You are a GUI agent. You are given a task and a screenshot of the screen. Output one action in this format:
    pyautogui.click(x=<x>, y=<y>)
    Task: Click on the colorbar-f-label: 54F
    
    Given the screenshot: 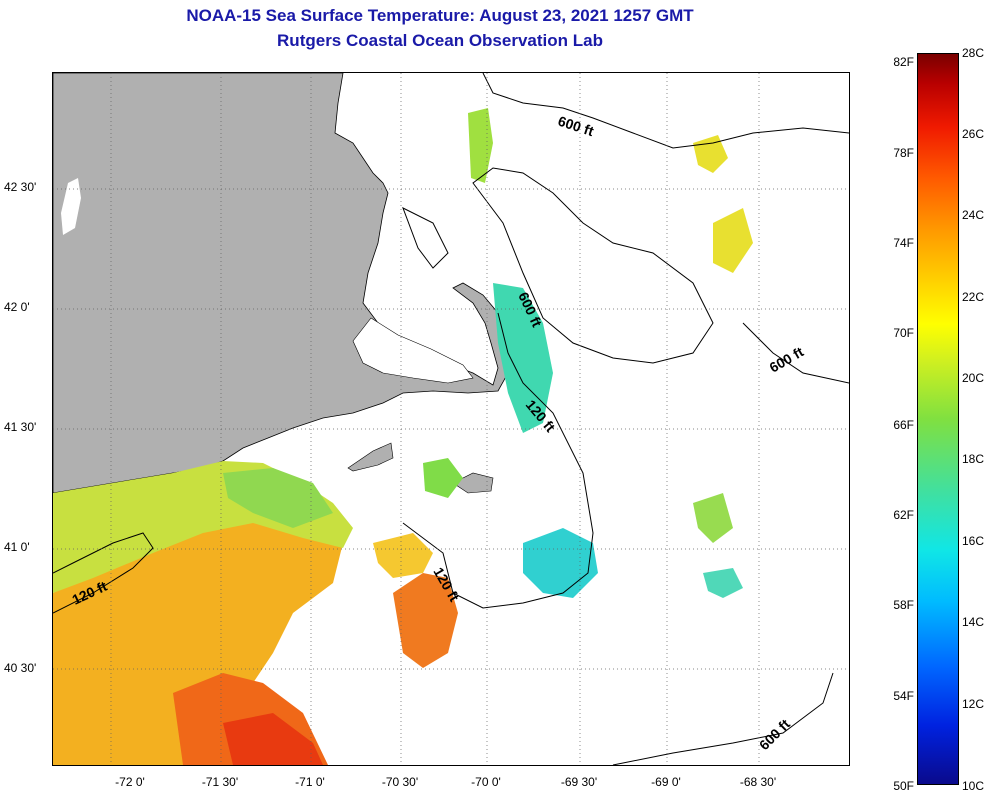 What is the action you would take?
    pyautogui.click(x=903, y=696)
    